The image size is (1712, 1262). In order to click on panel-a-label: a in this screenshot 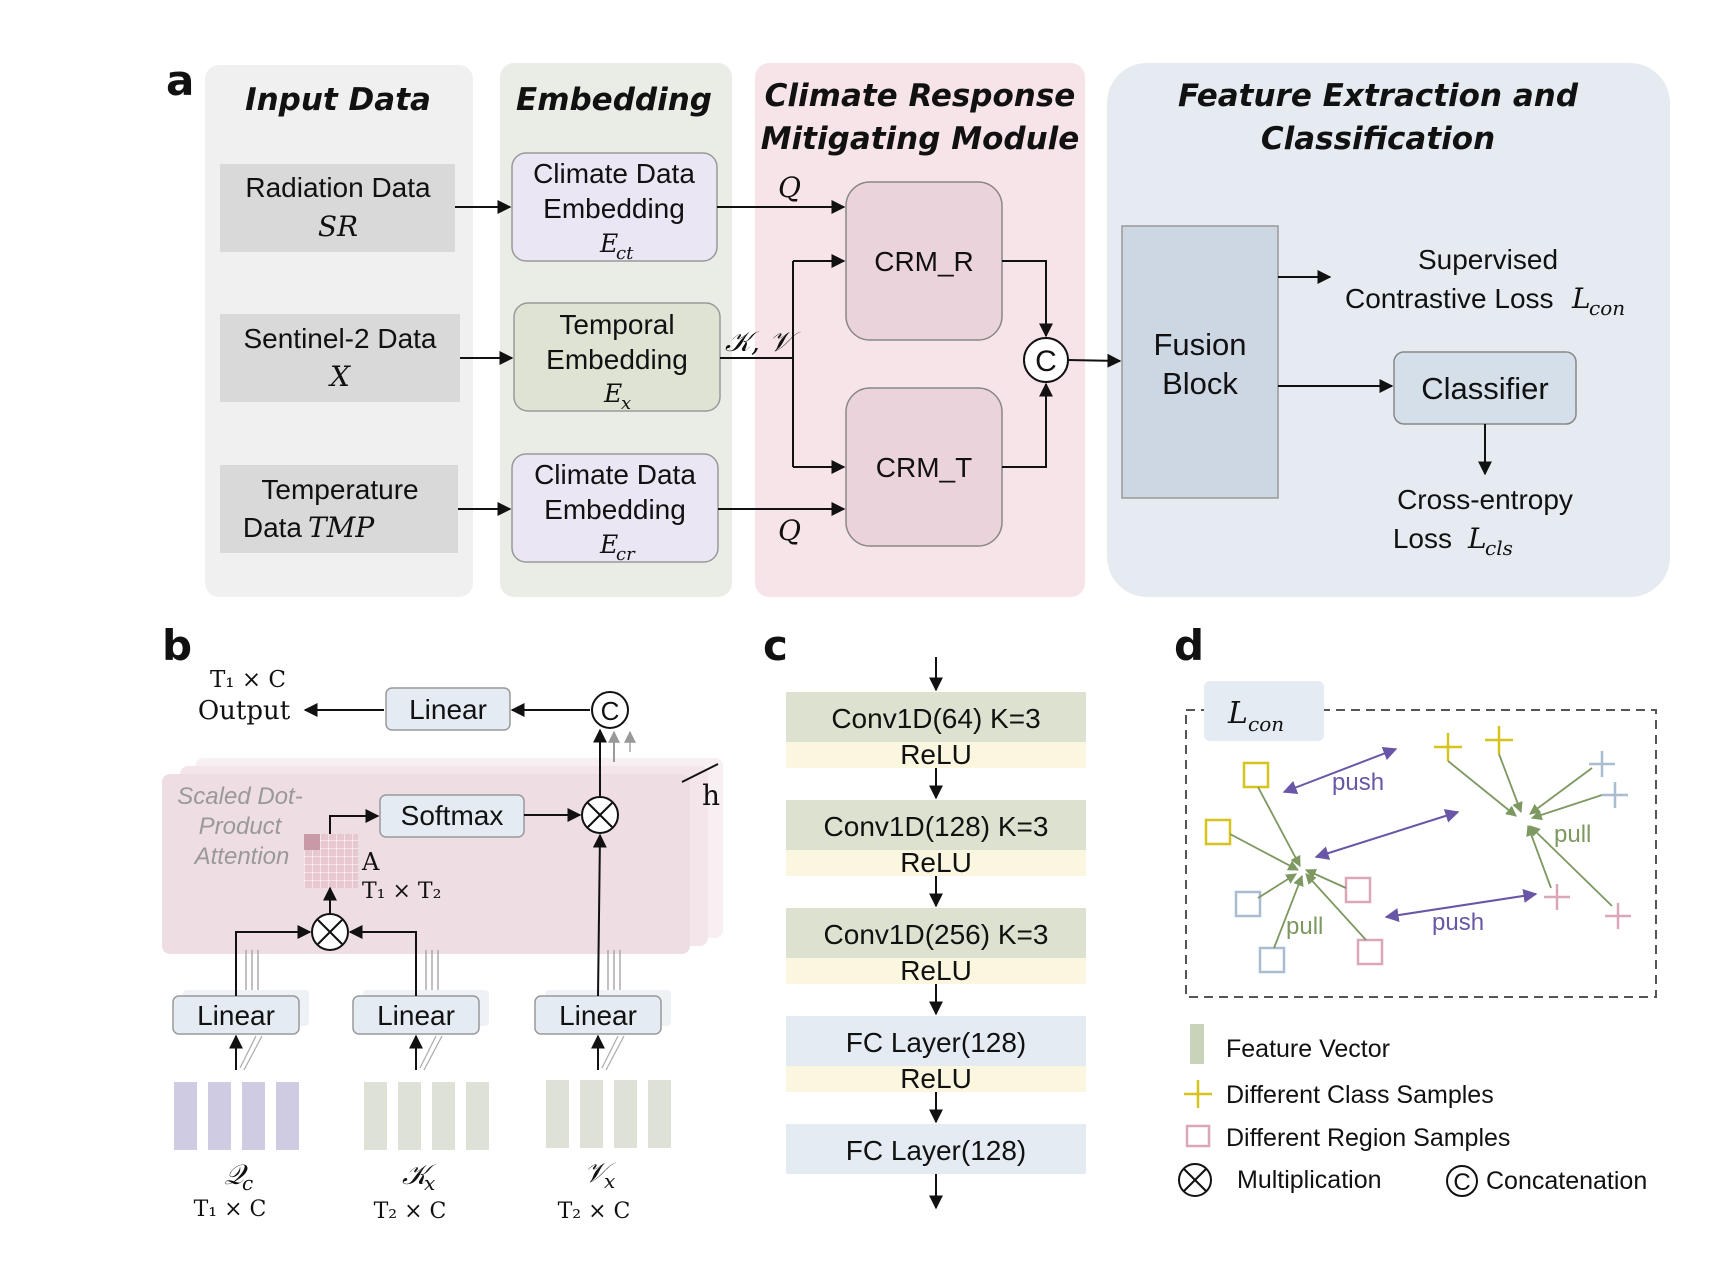, I will do `click(180, 80)`.